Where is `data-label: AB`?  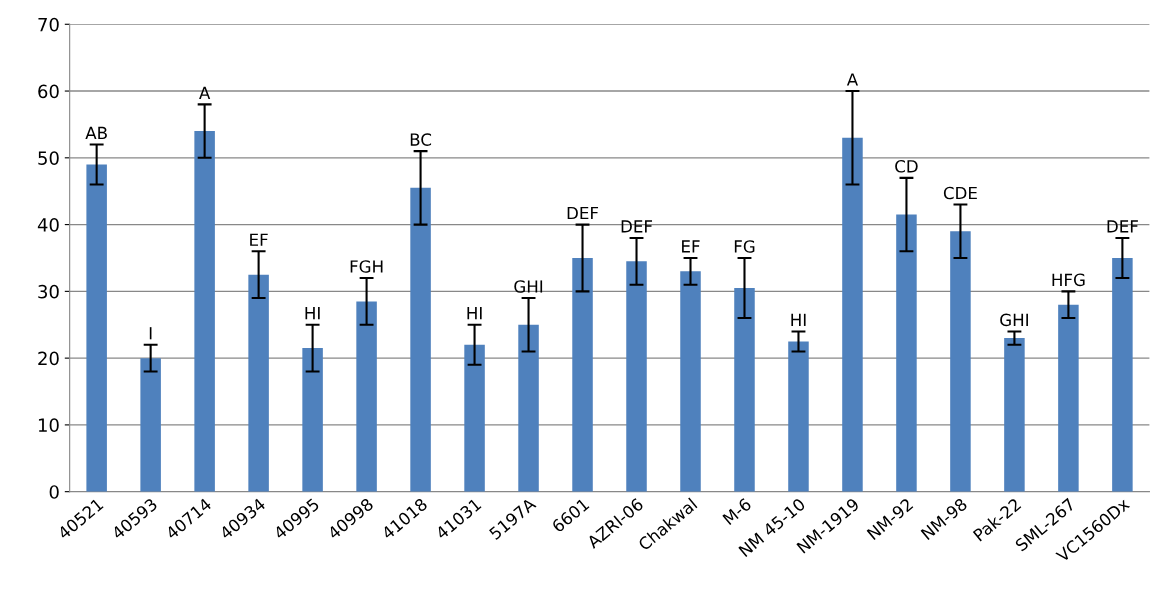
data-label: AB is located at coordinates (96, 132).